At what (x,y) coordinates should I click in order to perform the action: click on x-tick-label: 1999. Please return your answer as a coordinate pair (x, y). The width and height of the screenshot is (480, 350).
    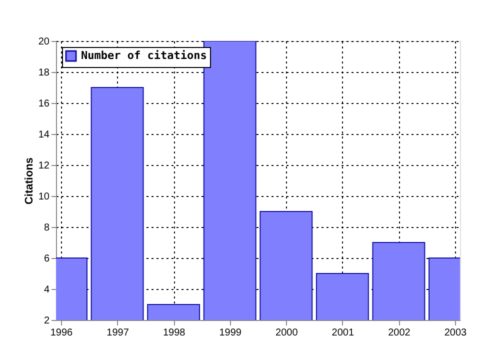
    Looking at the image, I should click on (230, 333).